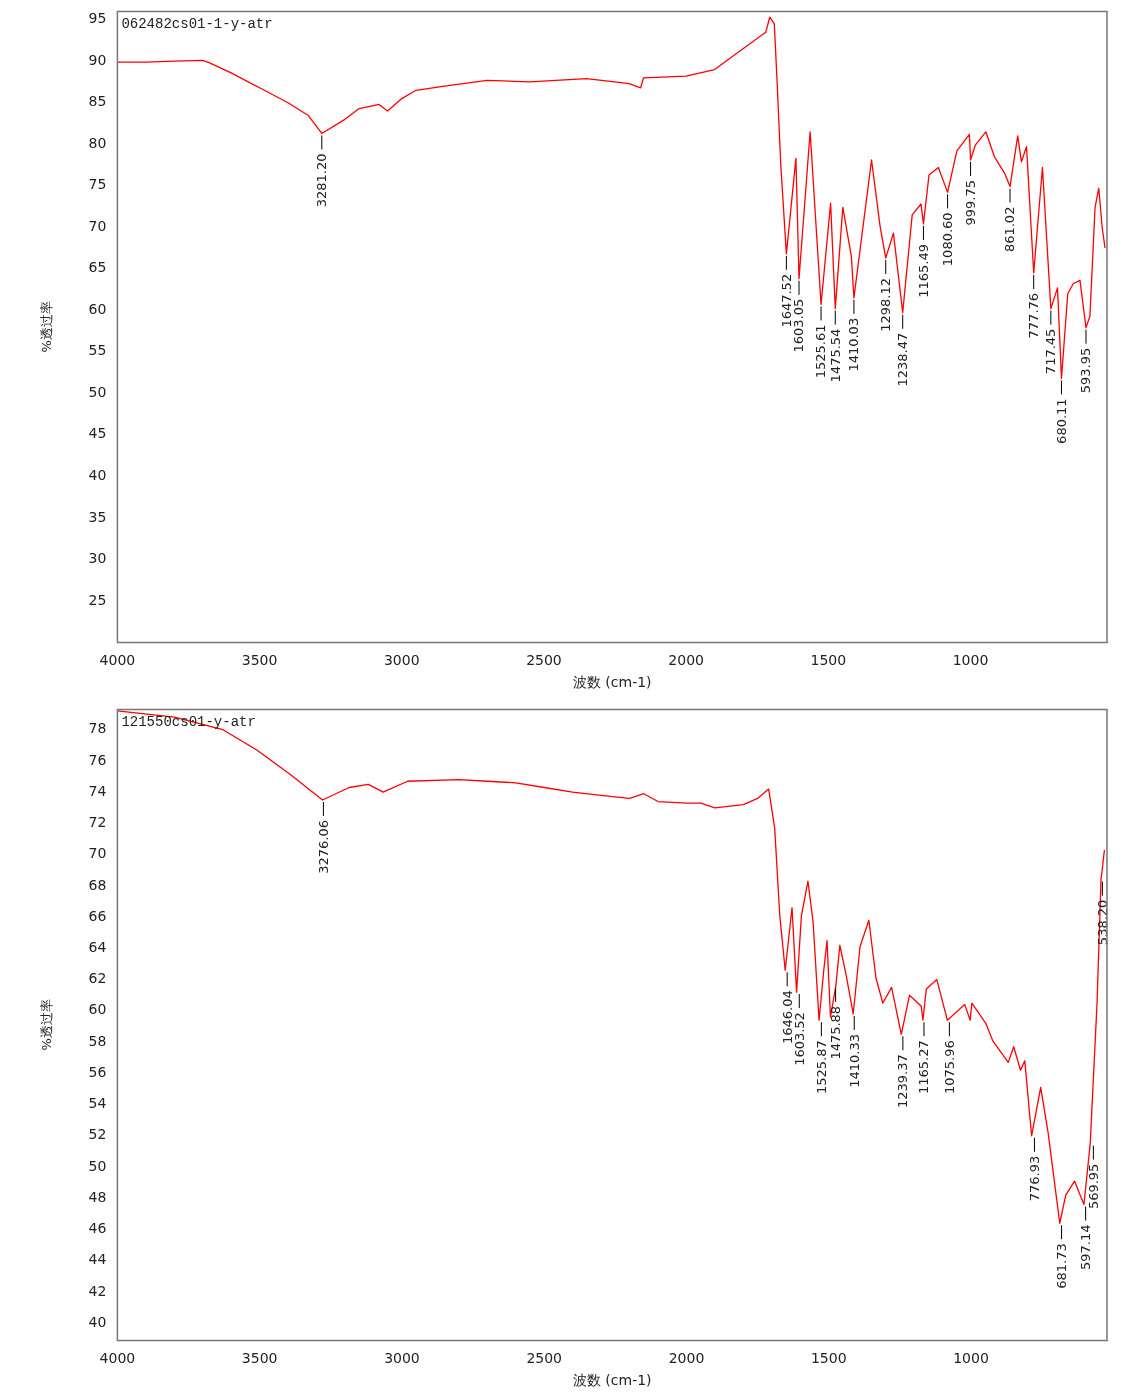 The width and height of the screenshot is (1137, 1399). What do you see at coordinates (1093, 1186) in the screenshot?
I see `annotation: 569.95` at bounding box center [1093, 1186].